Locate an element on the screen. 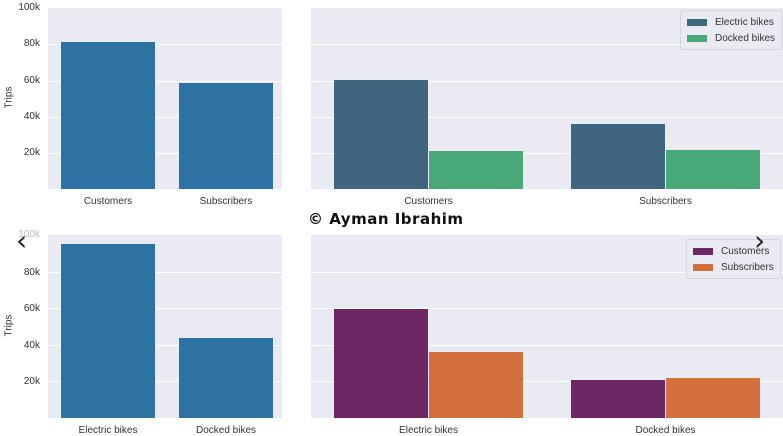  legend-item: Docked bikes is located at coordinates (731, 38).